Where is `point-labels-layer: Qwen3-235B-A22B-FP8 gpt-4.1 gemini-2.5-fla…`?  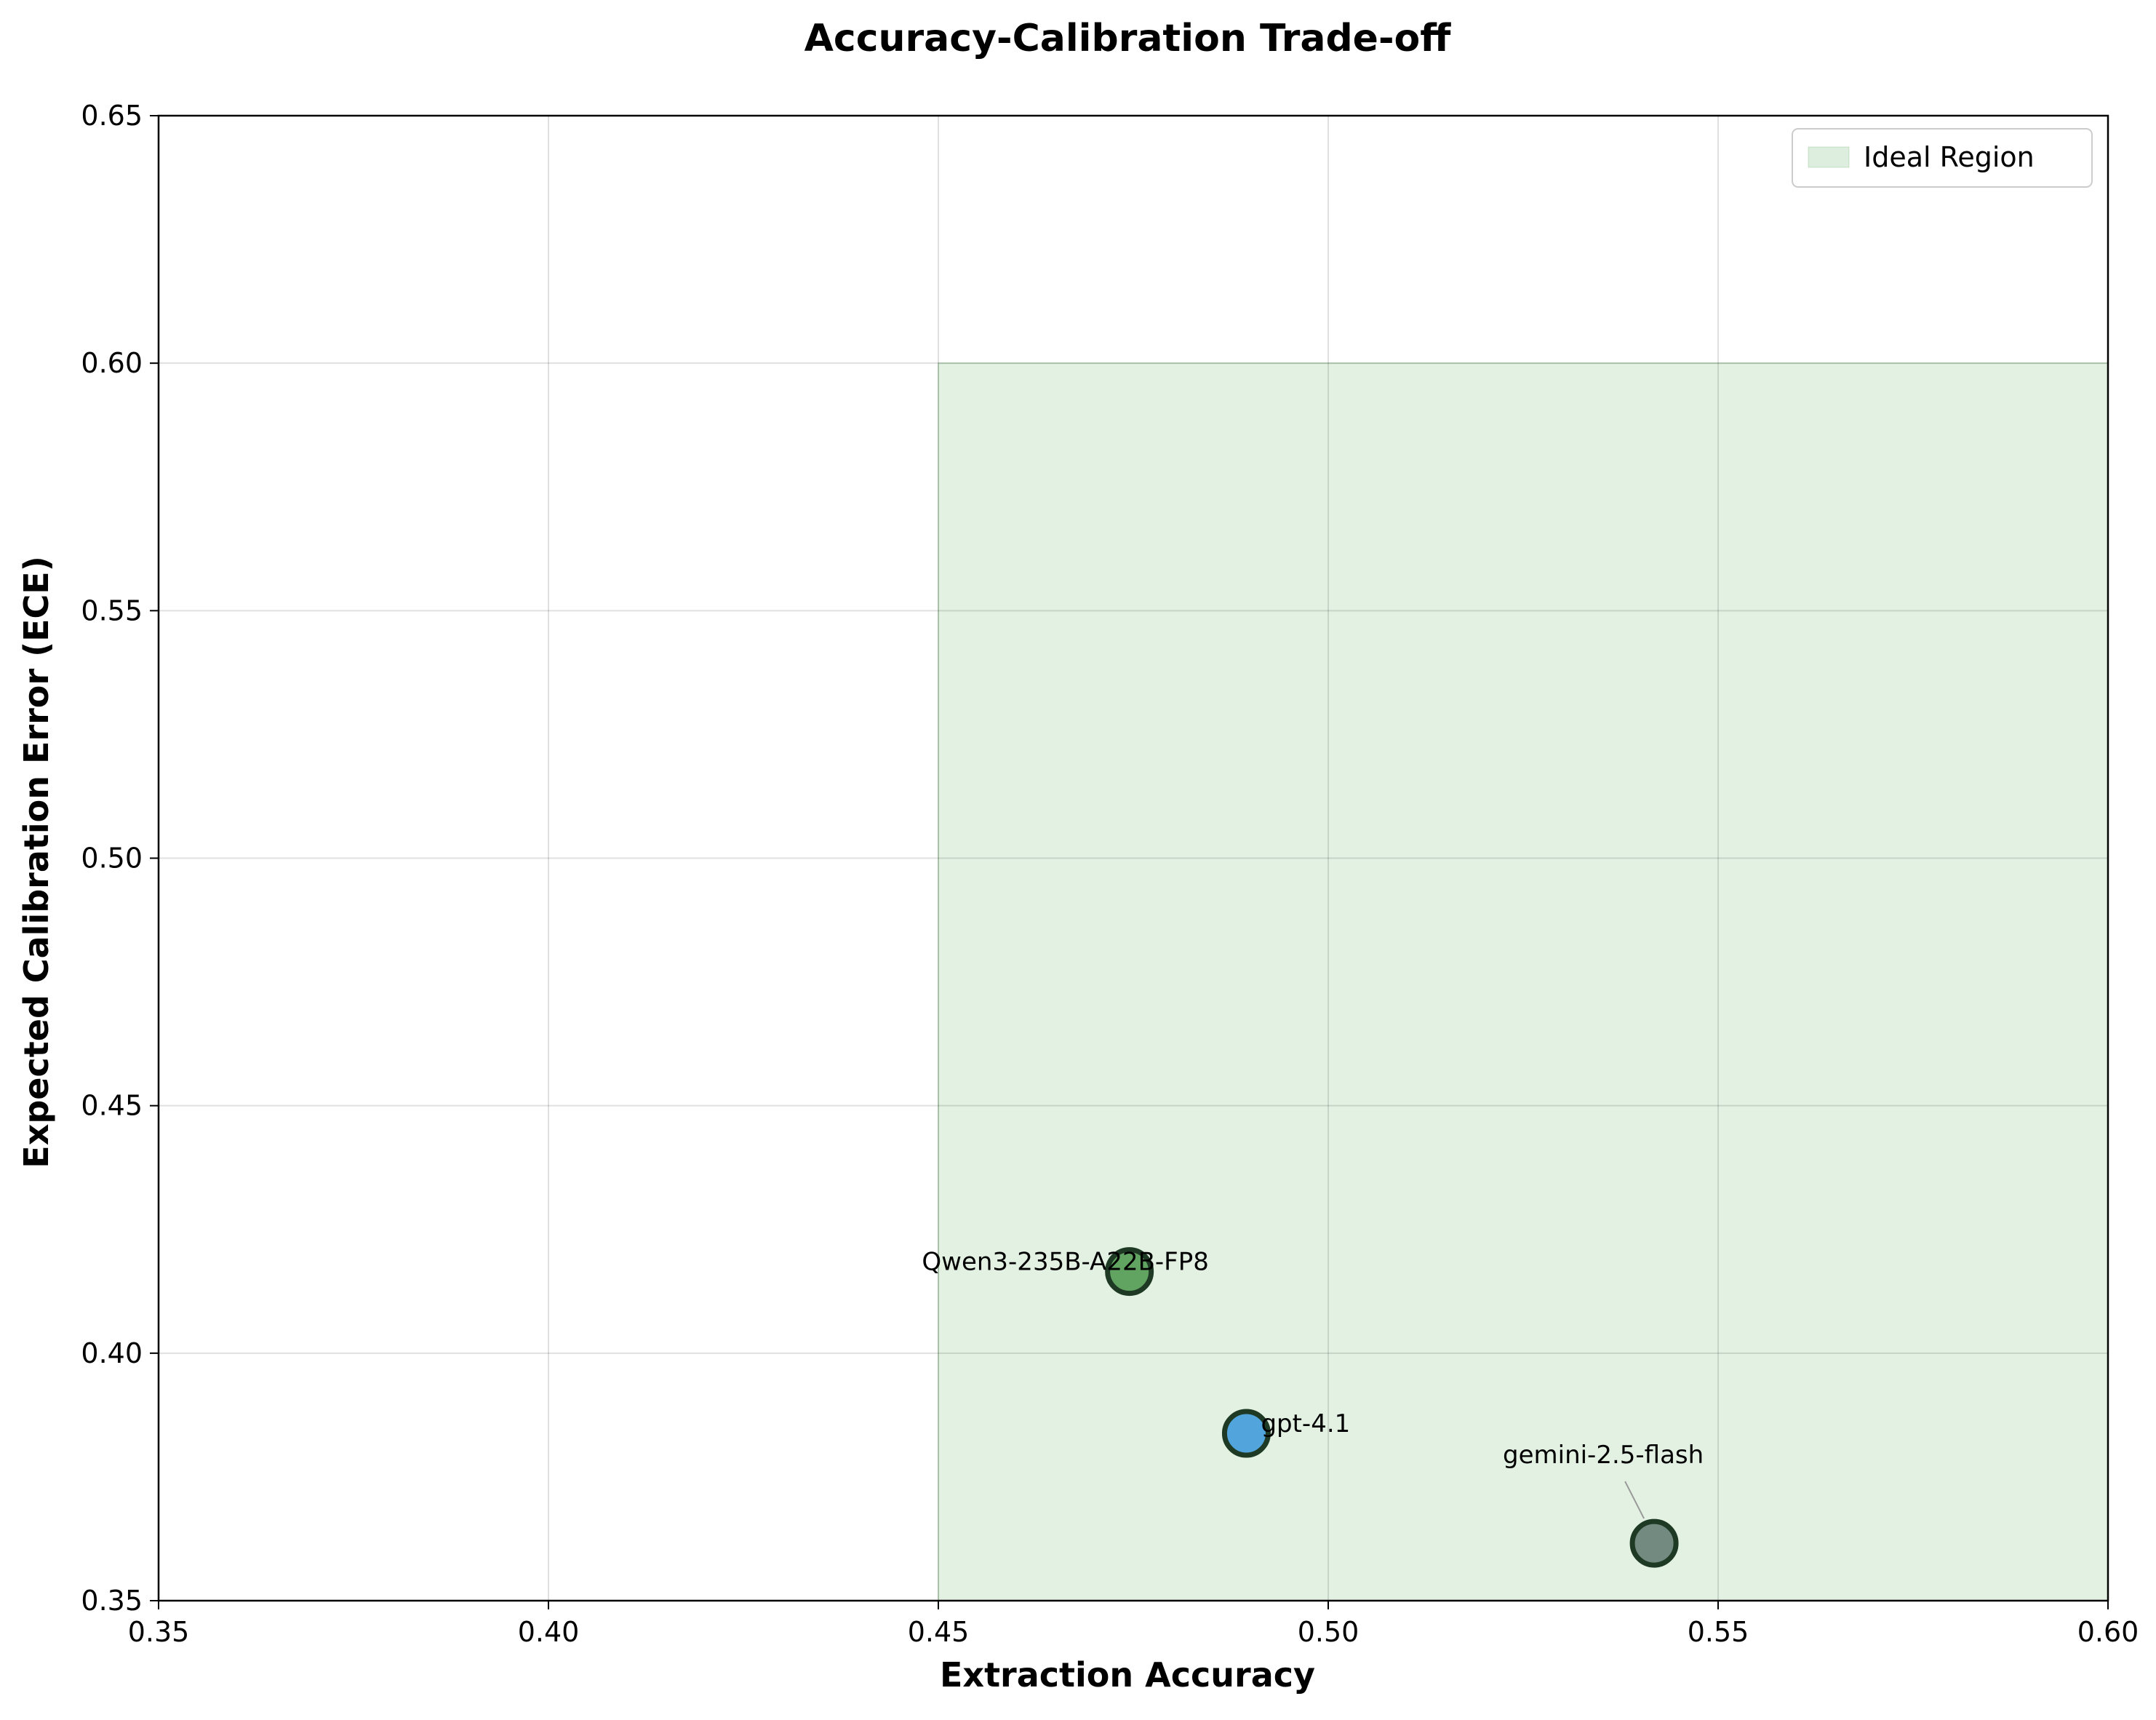 point-labels-layer: Qwen3-235B-A22B-FP8 gpt-4.1 gemini-2.5-fla… is located at coordinates (1313, 1359).